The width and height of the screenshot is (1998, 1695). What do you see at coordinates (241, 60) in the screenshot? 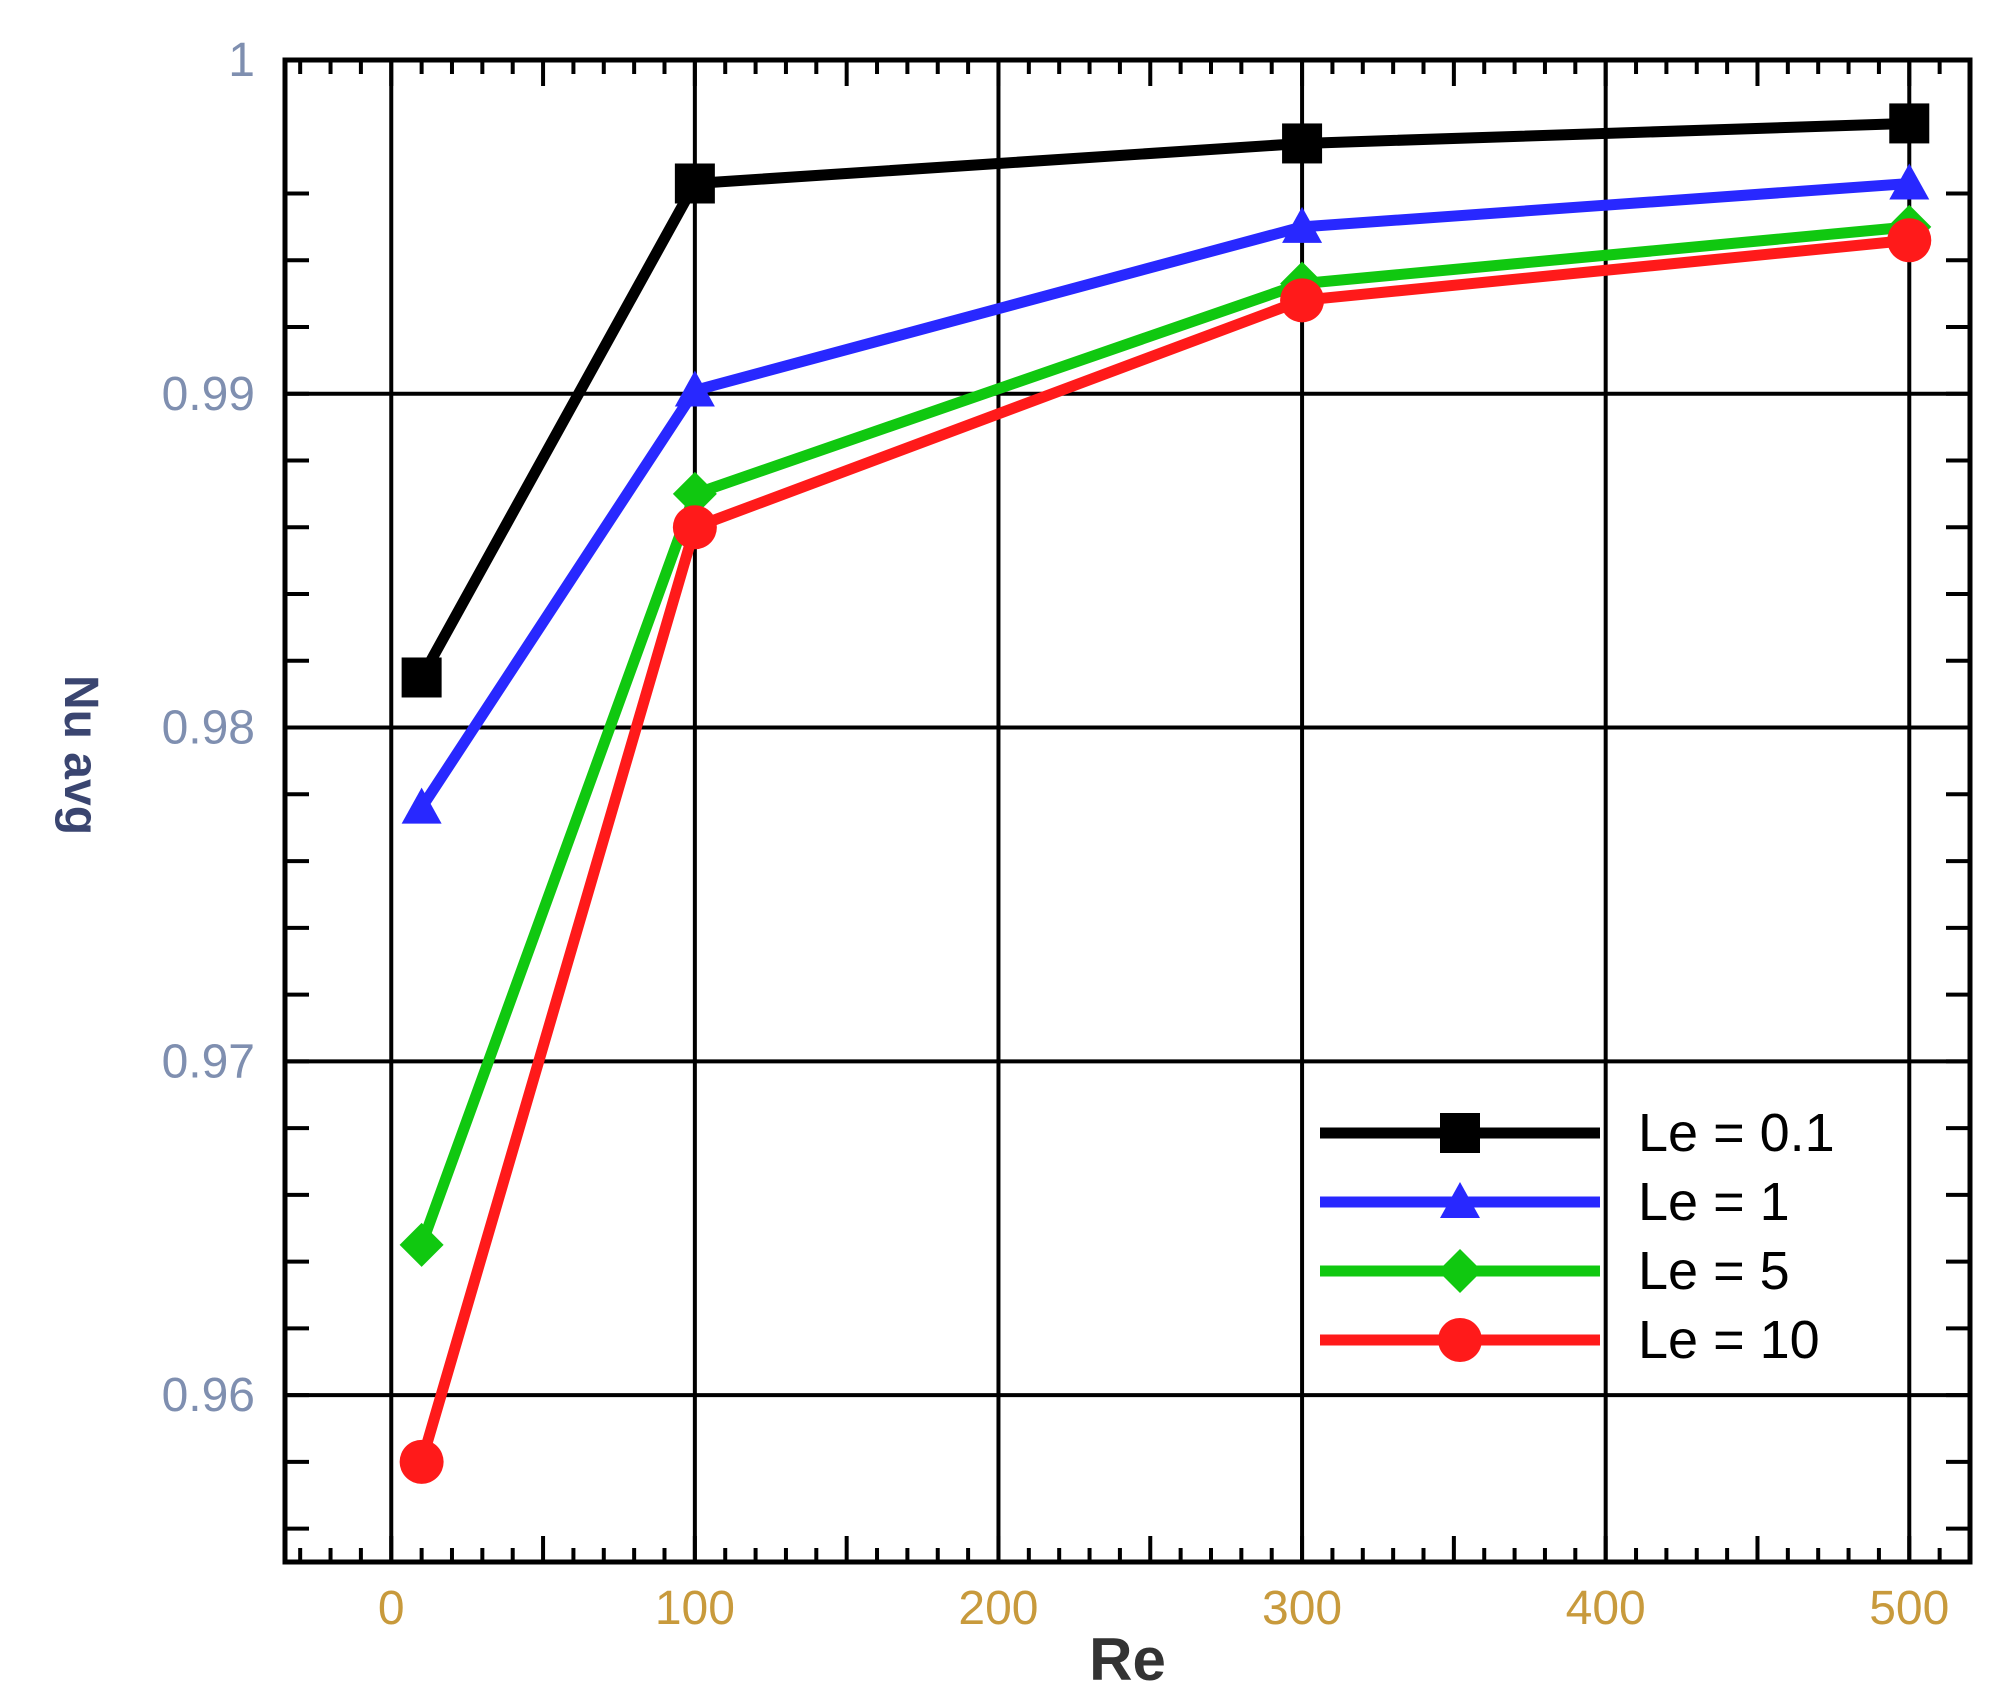
I see `y-tick-label: 1` at bounding box center [241, 60].